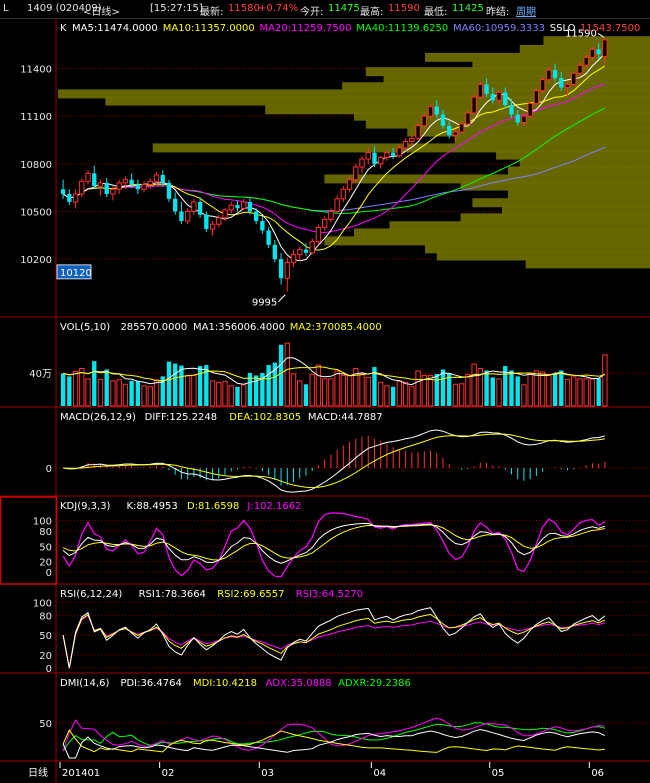 The height and width of the screenshot is (783, 650). What do you see at coordinates (6, 8) in the screenshot?
I see `mark-label: L` at bounding box center [6, 8].